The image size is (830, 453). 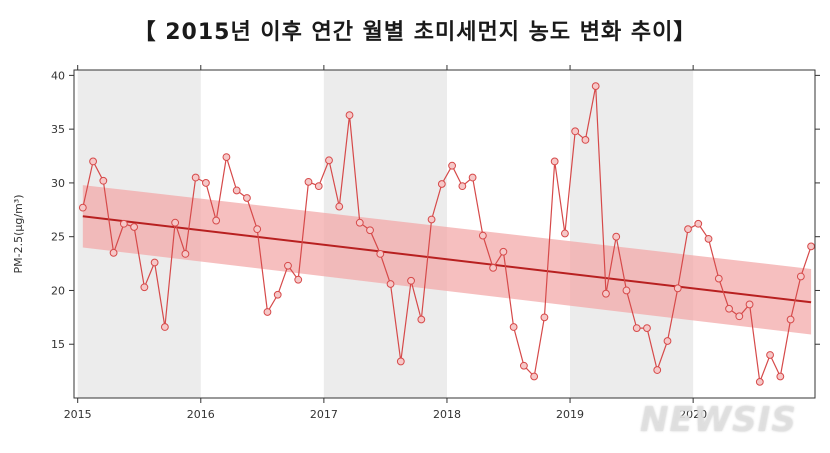 What do you see at coordinates (58, 290) in the screenshot?
I see `y-tick-label: 20` at bounding box center [58, 290].